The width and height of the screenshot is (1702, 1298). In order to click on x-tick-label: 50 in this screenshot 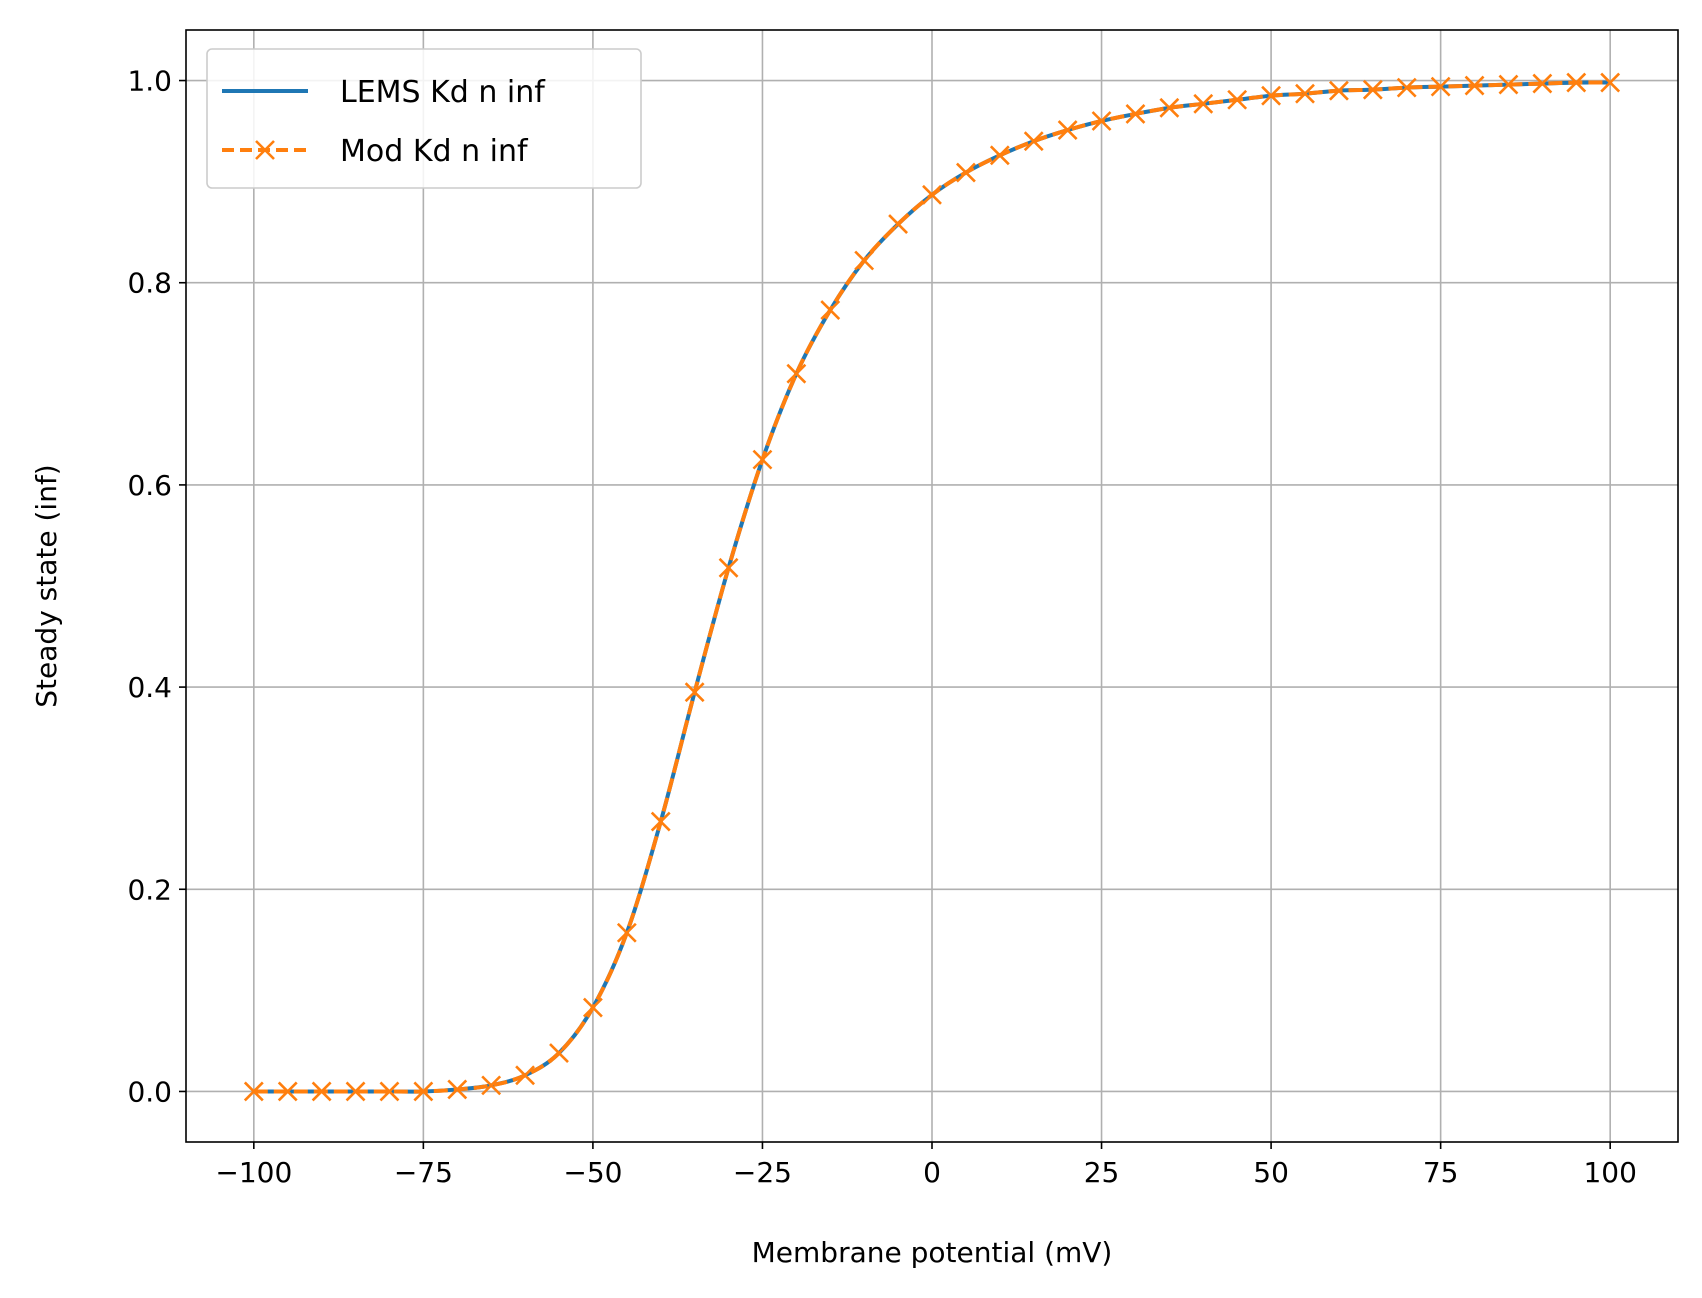, I will do `click(1271, 1172)`.